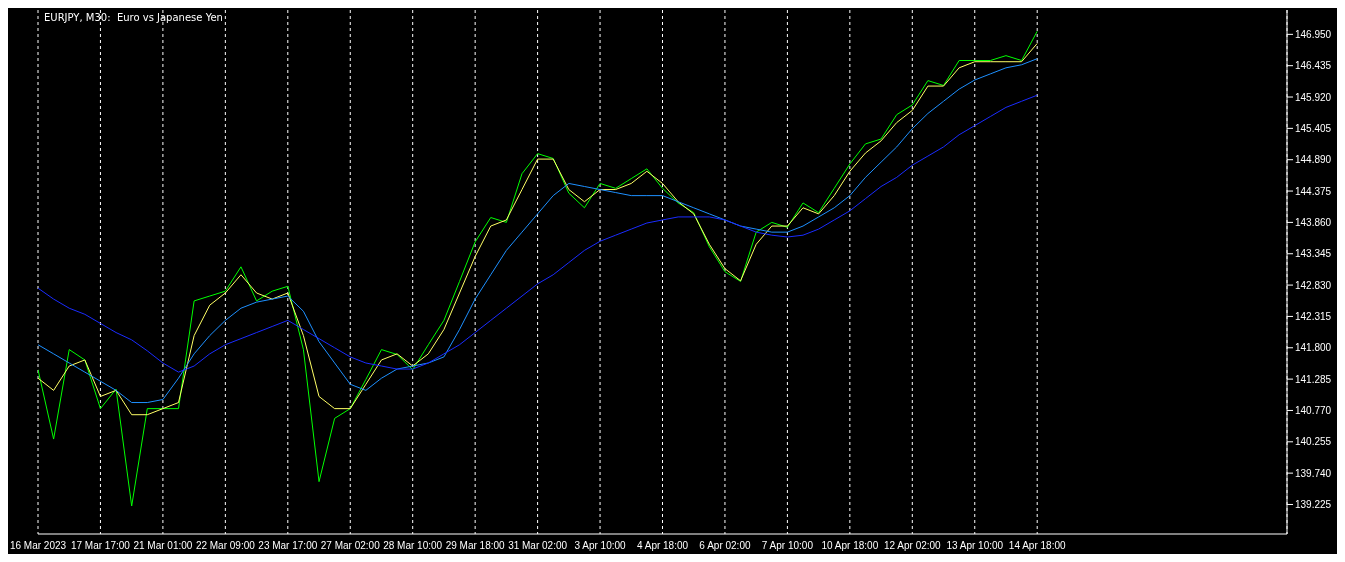  Describe the element at coordinates (100, 546) in the screenshot. I see `x-tick-label: 17 Mar 17:00` at that location.